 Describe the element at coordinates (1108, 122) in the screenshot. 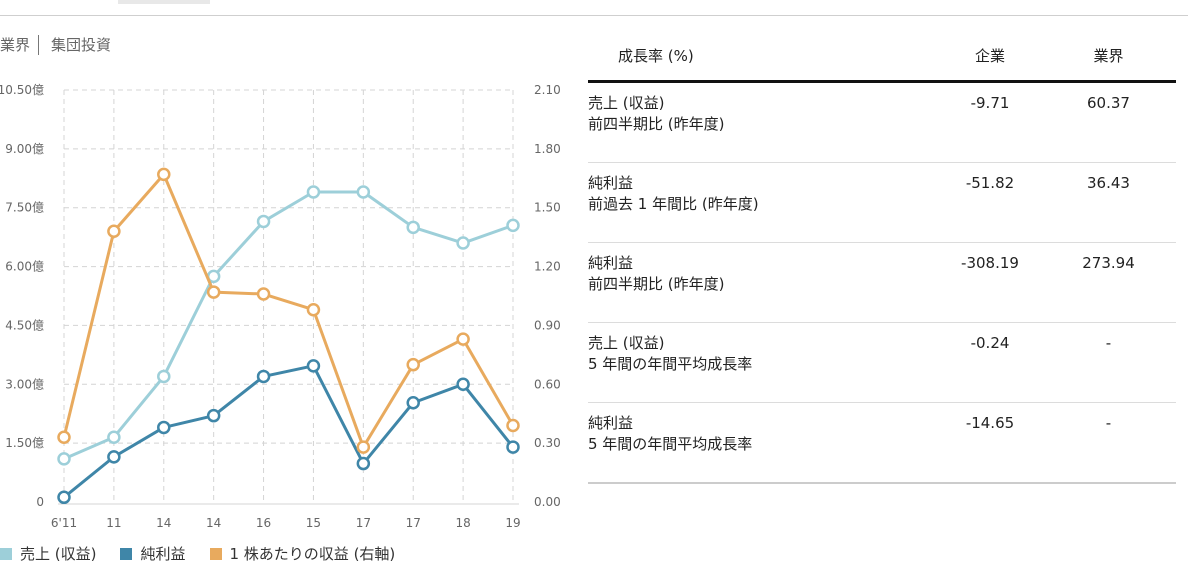

I see `industry-value: 60.37` at that location.